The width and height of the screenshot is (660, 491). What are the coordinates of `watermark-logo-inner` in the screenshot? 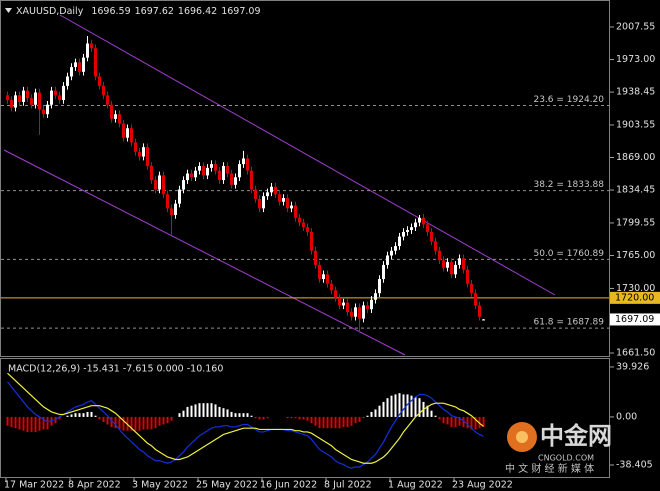 It's located at (522, 437).